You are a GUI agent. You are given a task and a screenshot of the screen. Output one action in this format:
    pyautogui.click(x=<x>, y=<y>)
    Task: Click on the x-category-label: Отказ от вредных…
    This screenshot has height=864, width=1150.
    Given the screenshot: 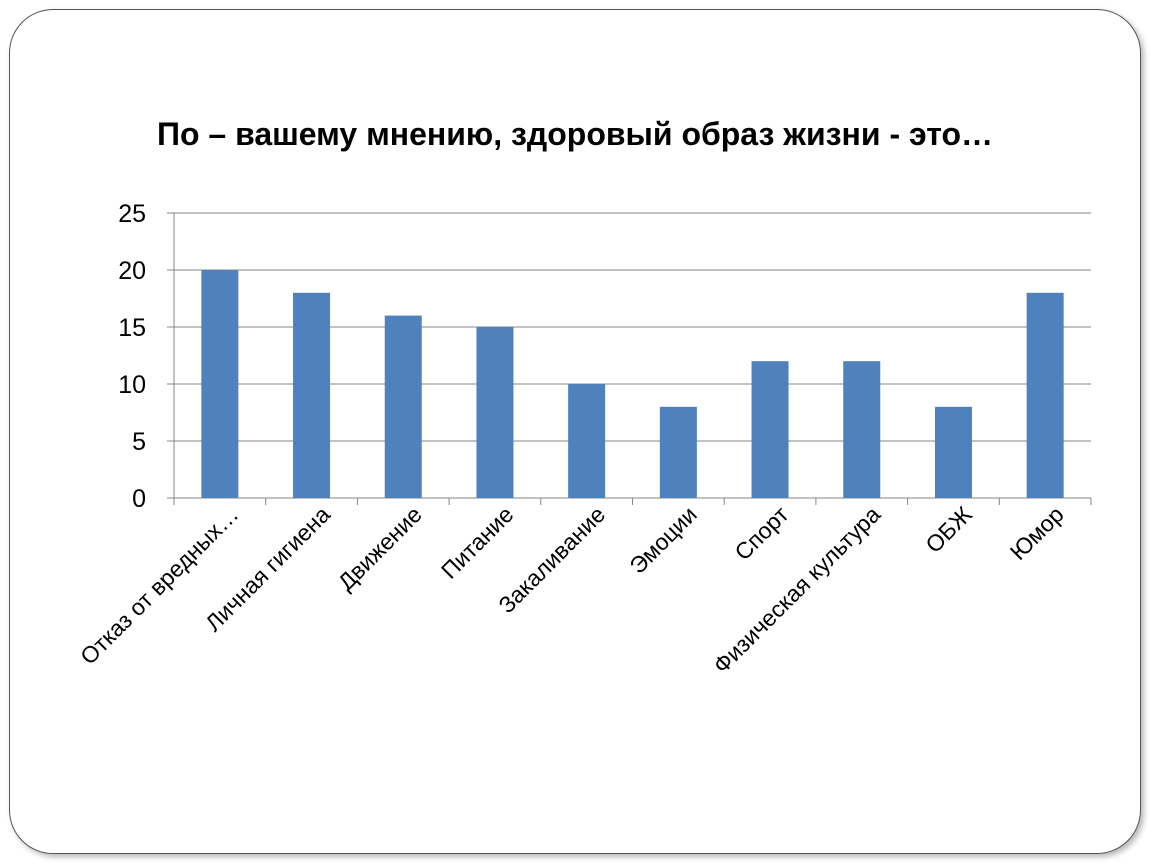 What is the action you would take?
    pyautogui.click(x=159, y=585)
    